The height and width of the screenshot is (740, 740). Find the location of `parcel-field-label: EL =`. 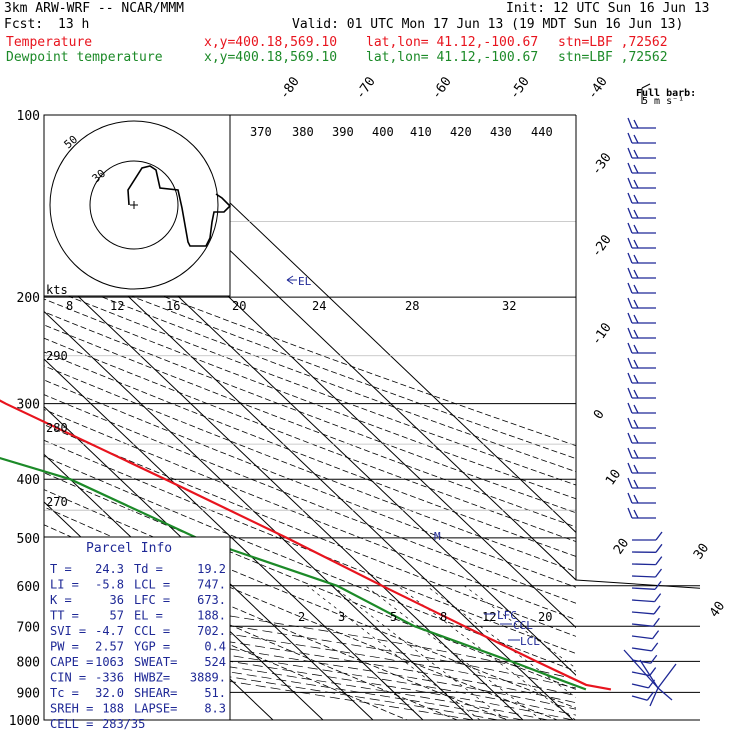

parcel-field-label: EL = is located at coordinates (148, 616).